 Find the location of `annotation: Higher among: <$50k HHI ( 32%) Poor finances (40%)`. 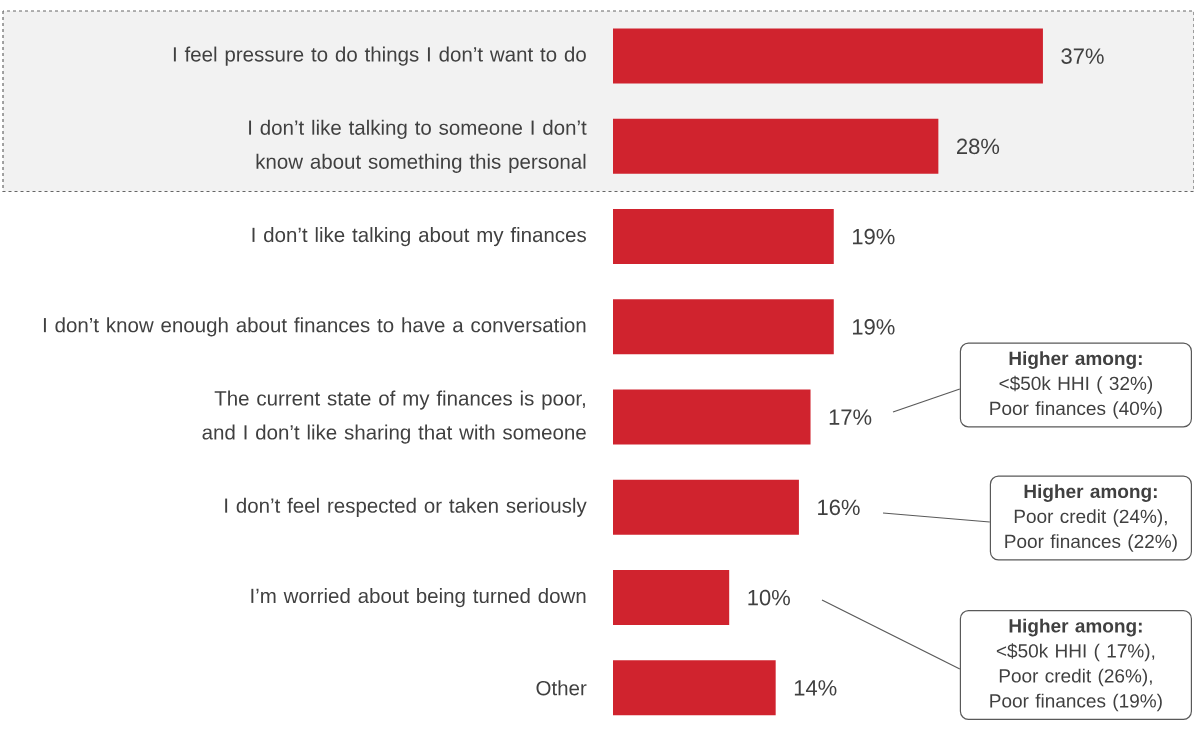

annotation: Higher among: <$50k HHI ( 32%) Poor finances (40%) is located at coordinates (1076, 385).